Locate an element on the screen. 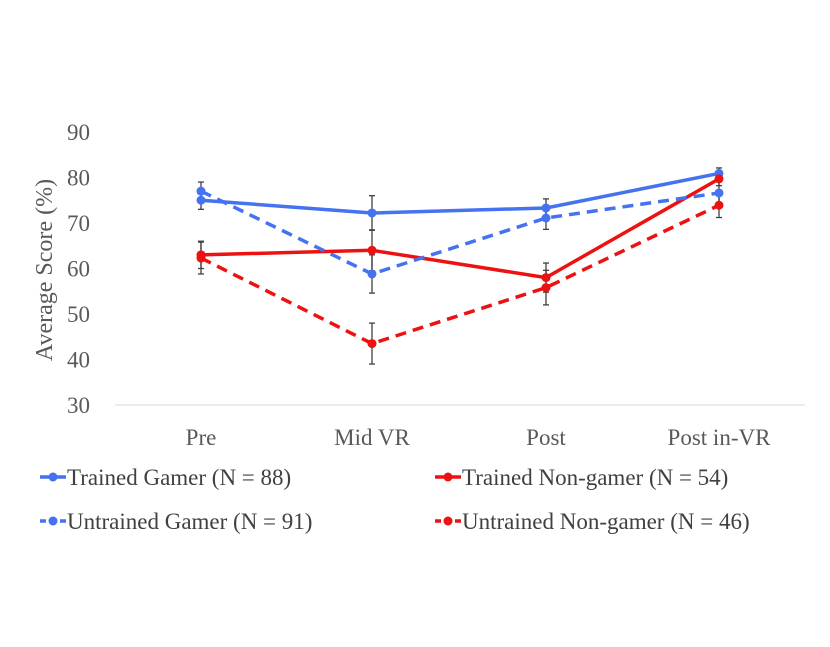 The image size is (830, 647). x-tick-label: Mid VR is located at coordinates (372, 437).